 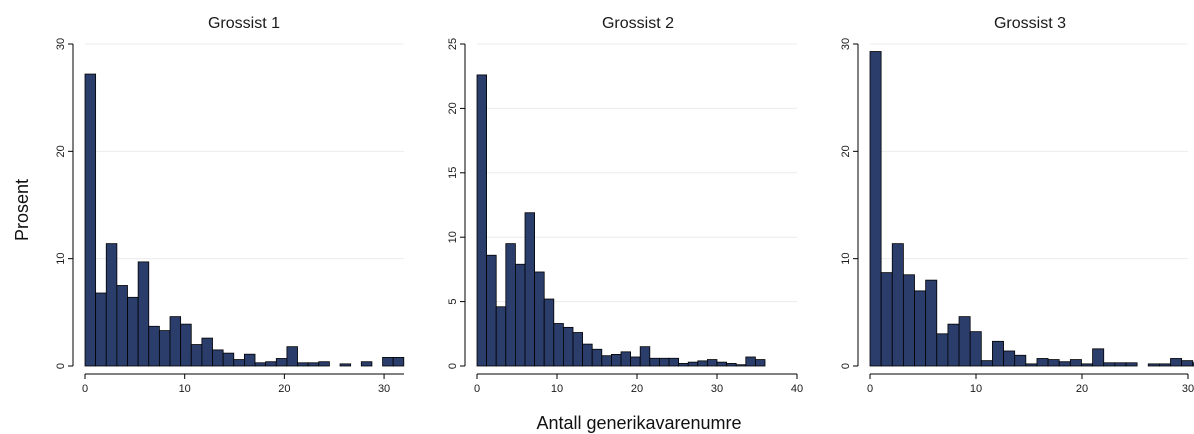 What do you see at coordinates (453, 44) in the screenshot?
I see `y-tick-label: 25` at bounding box center [453, 44].